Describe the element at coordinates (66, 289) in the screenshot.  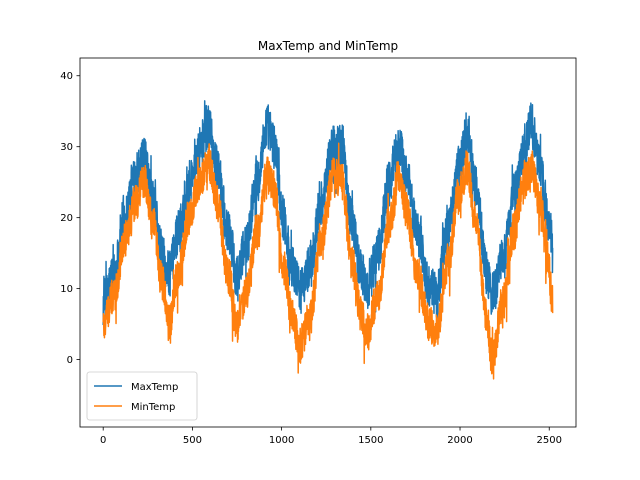
I see `y-tick-label: 10` at that location.